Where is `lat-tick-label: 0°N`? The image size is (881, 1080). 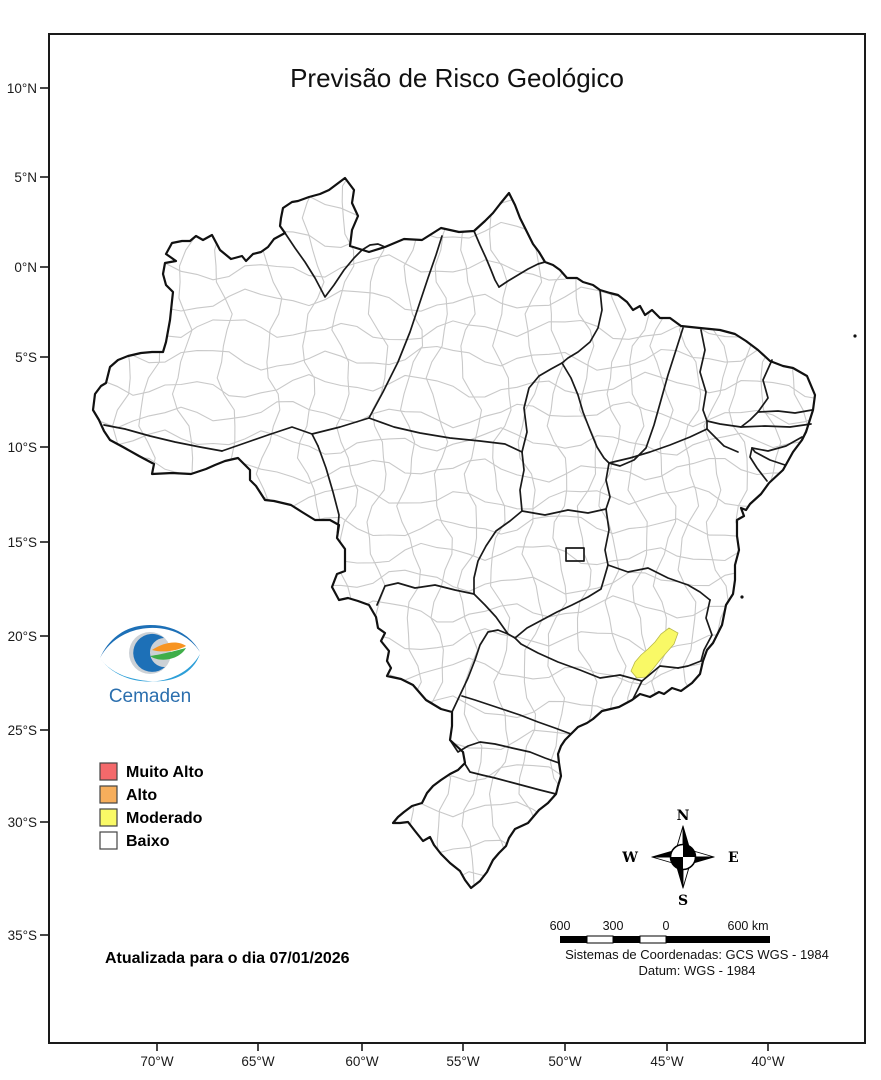
lat-tick-label: 0°N is located at coordinates (25, 267).